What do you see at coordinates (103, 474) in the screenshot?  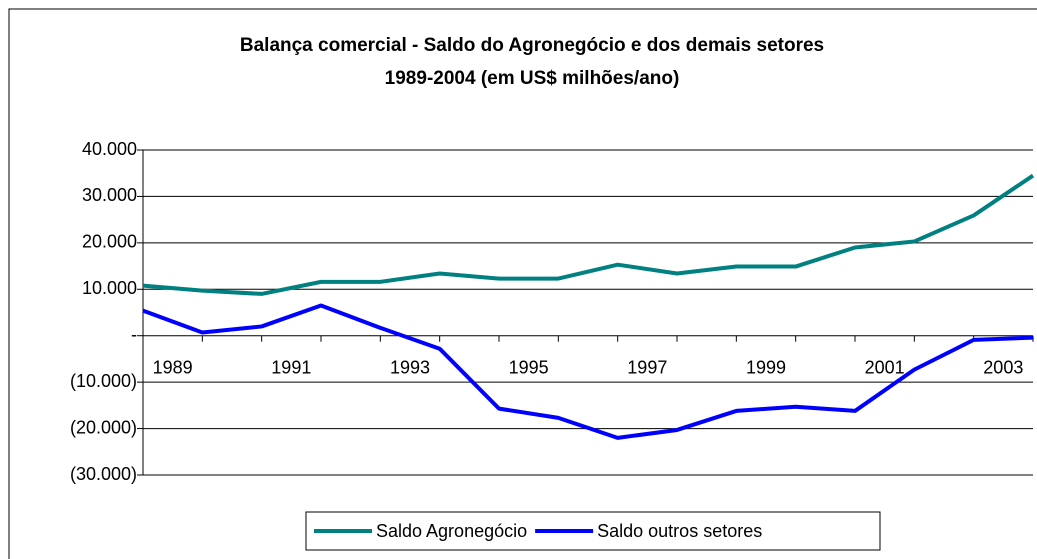 I see `y-tick-label: (30.000)` at bounding box center [103, 474].